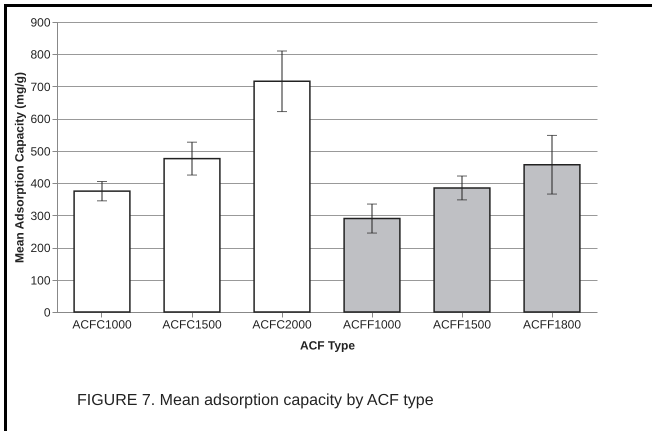 This screenshot has height=435, width=657. Describe the element at coordinates (552, 325) in the screenshot. I see `x-tick-label: ACFF1800` at that location.